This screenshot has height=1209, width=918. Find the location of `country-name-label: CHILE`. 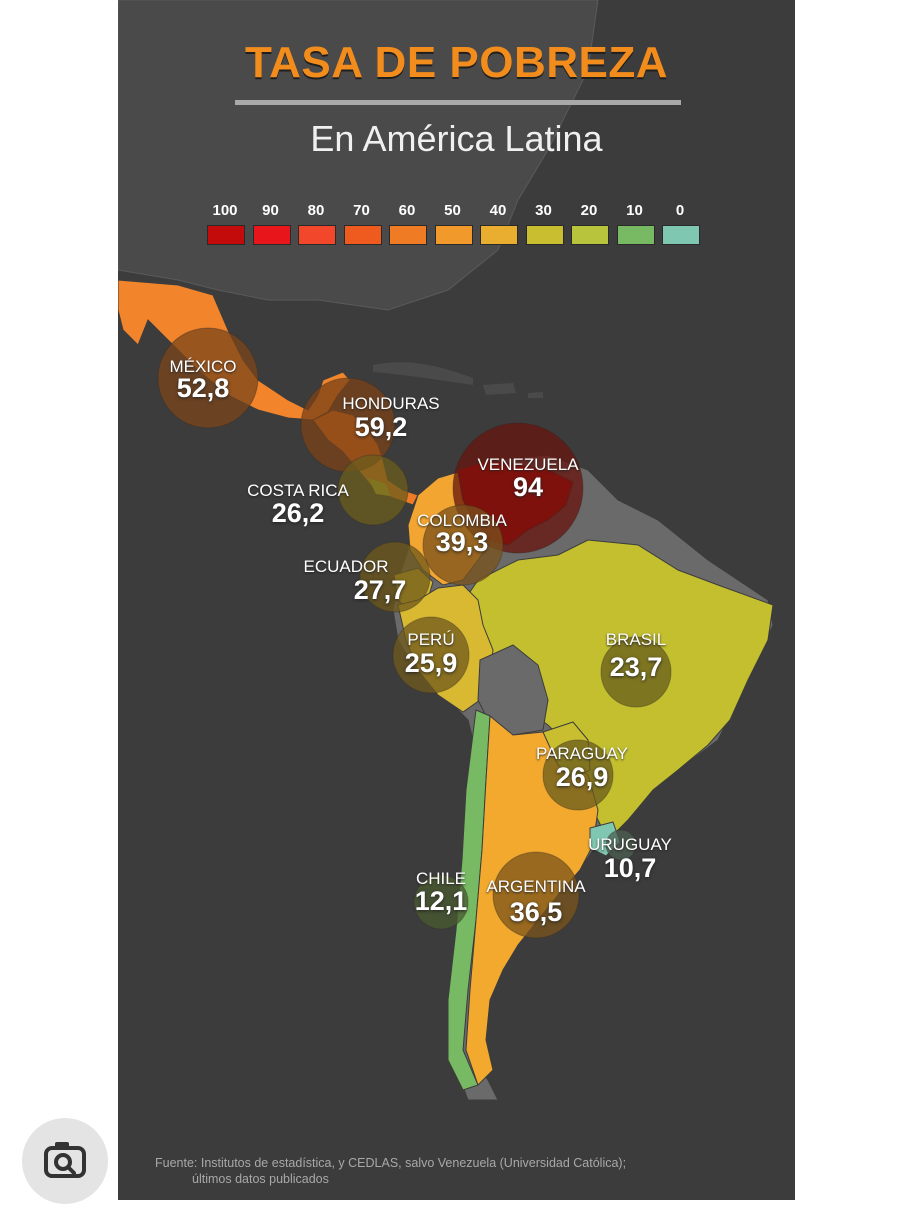

country-name-label: CHILE is located at coordinates (441, 878).